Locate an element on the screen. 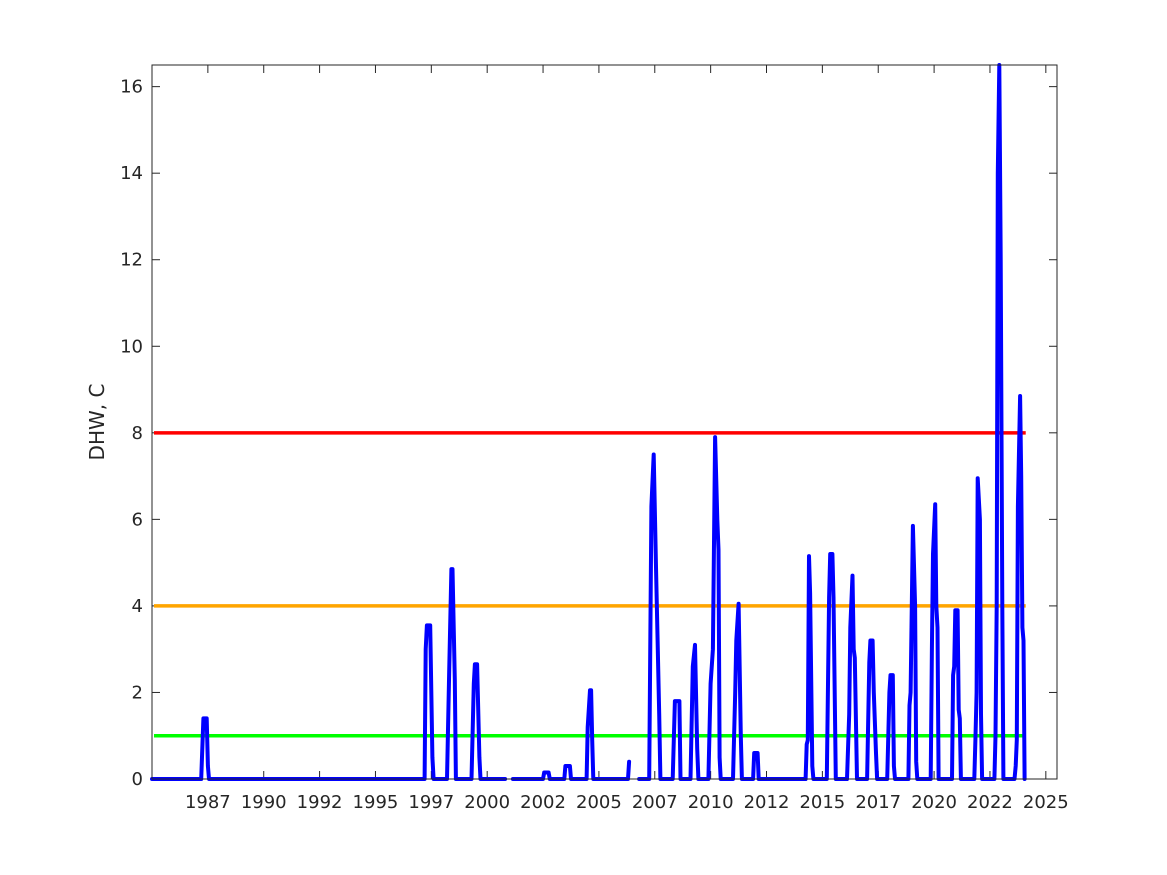  x-tick-label: 1995 is located at coordinates (376, 802).